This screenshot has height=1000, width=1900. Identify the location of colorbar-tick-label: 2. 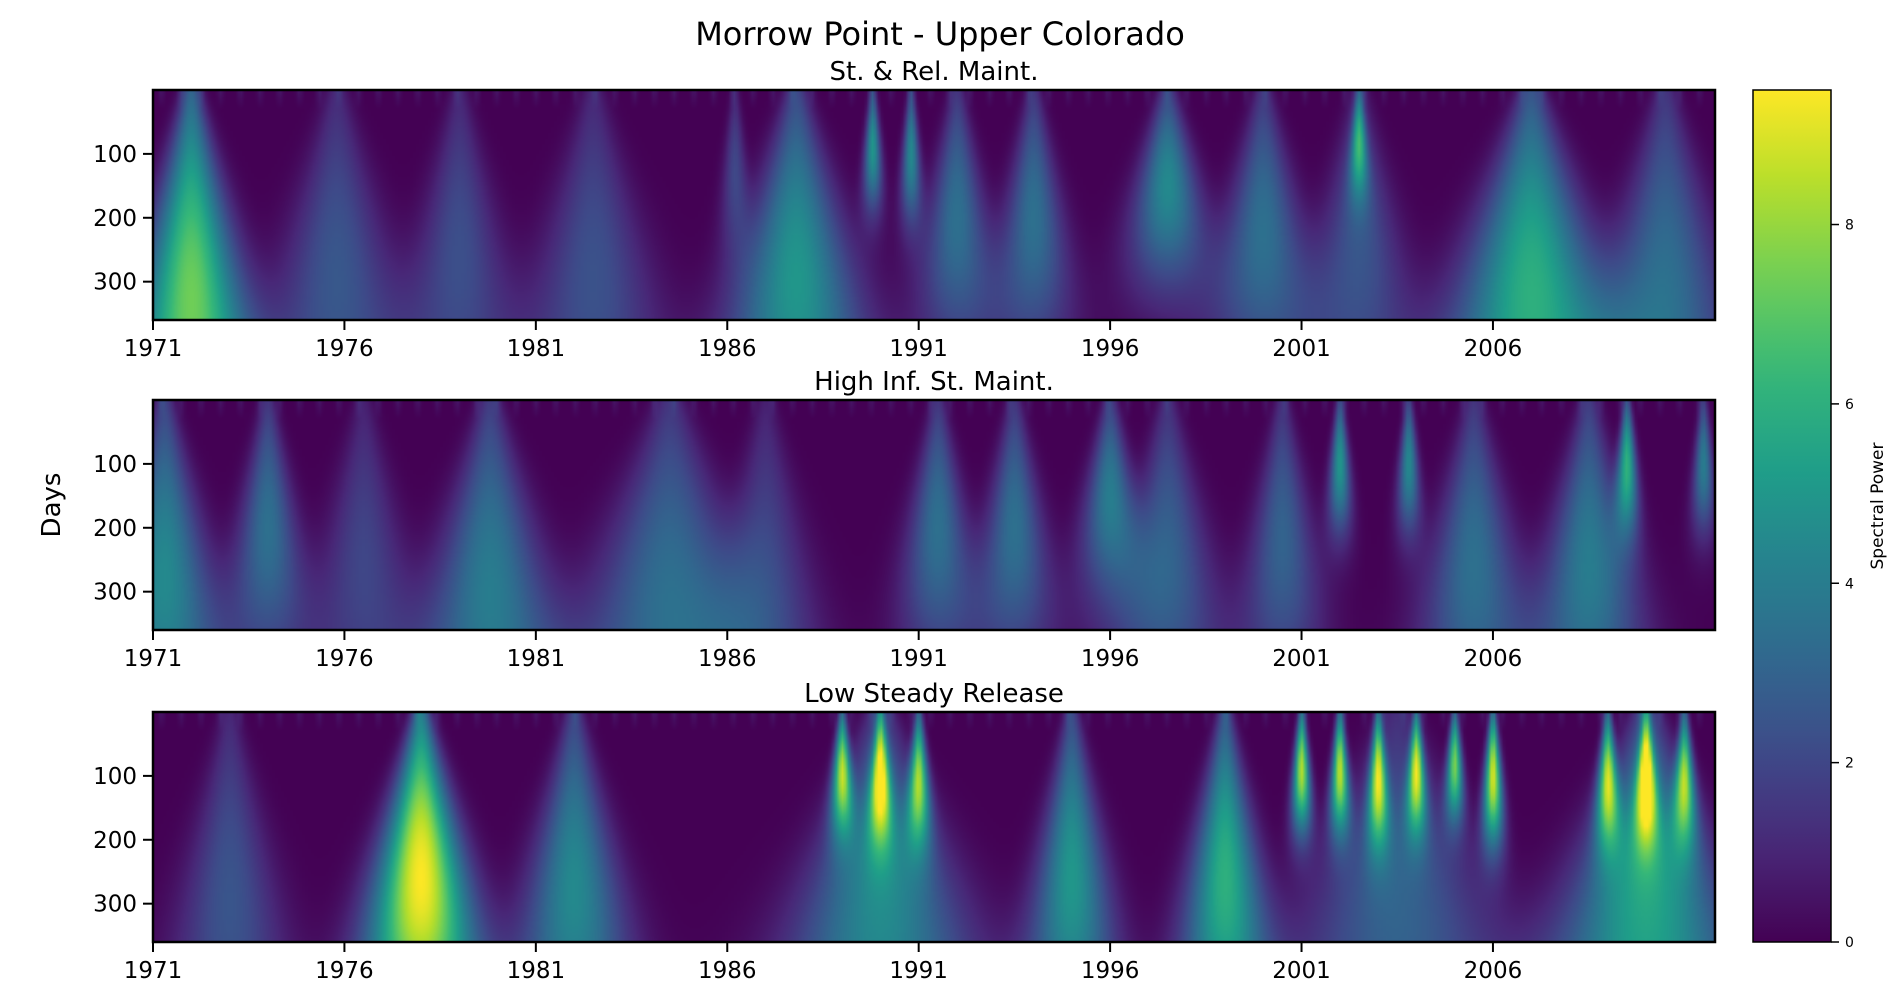
(1849, 764).